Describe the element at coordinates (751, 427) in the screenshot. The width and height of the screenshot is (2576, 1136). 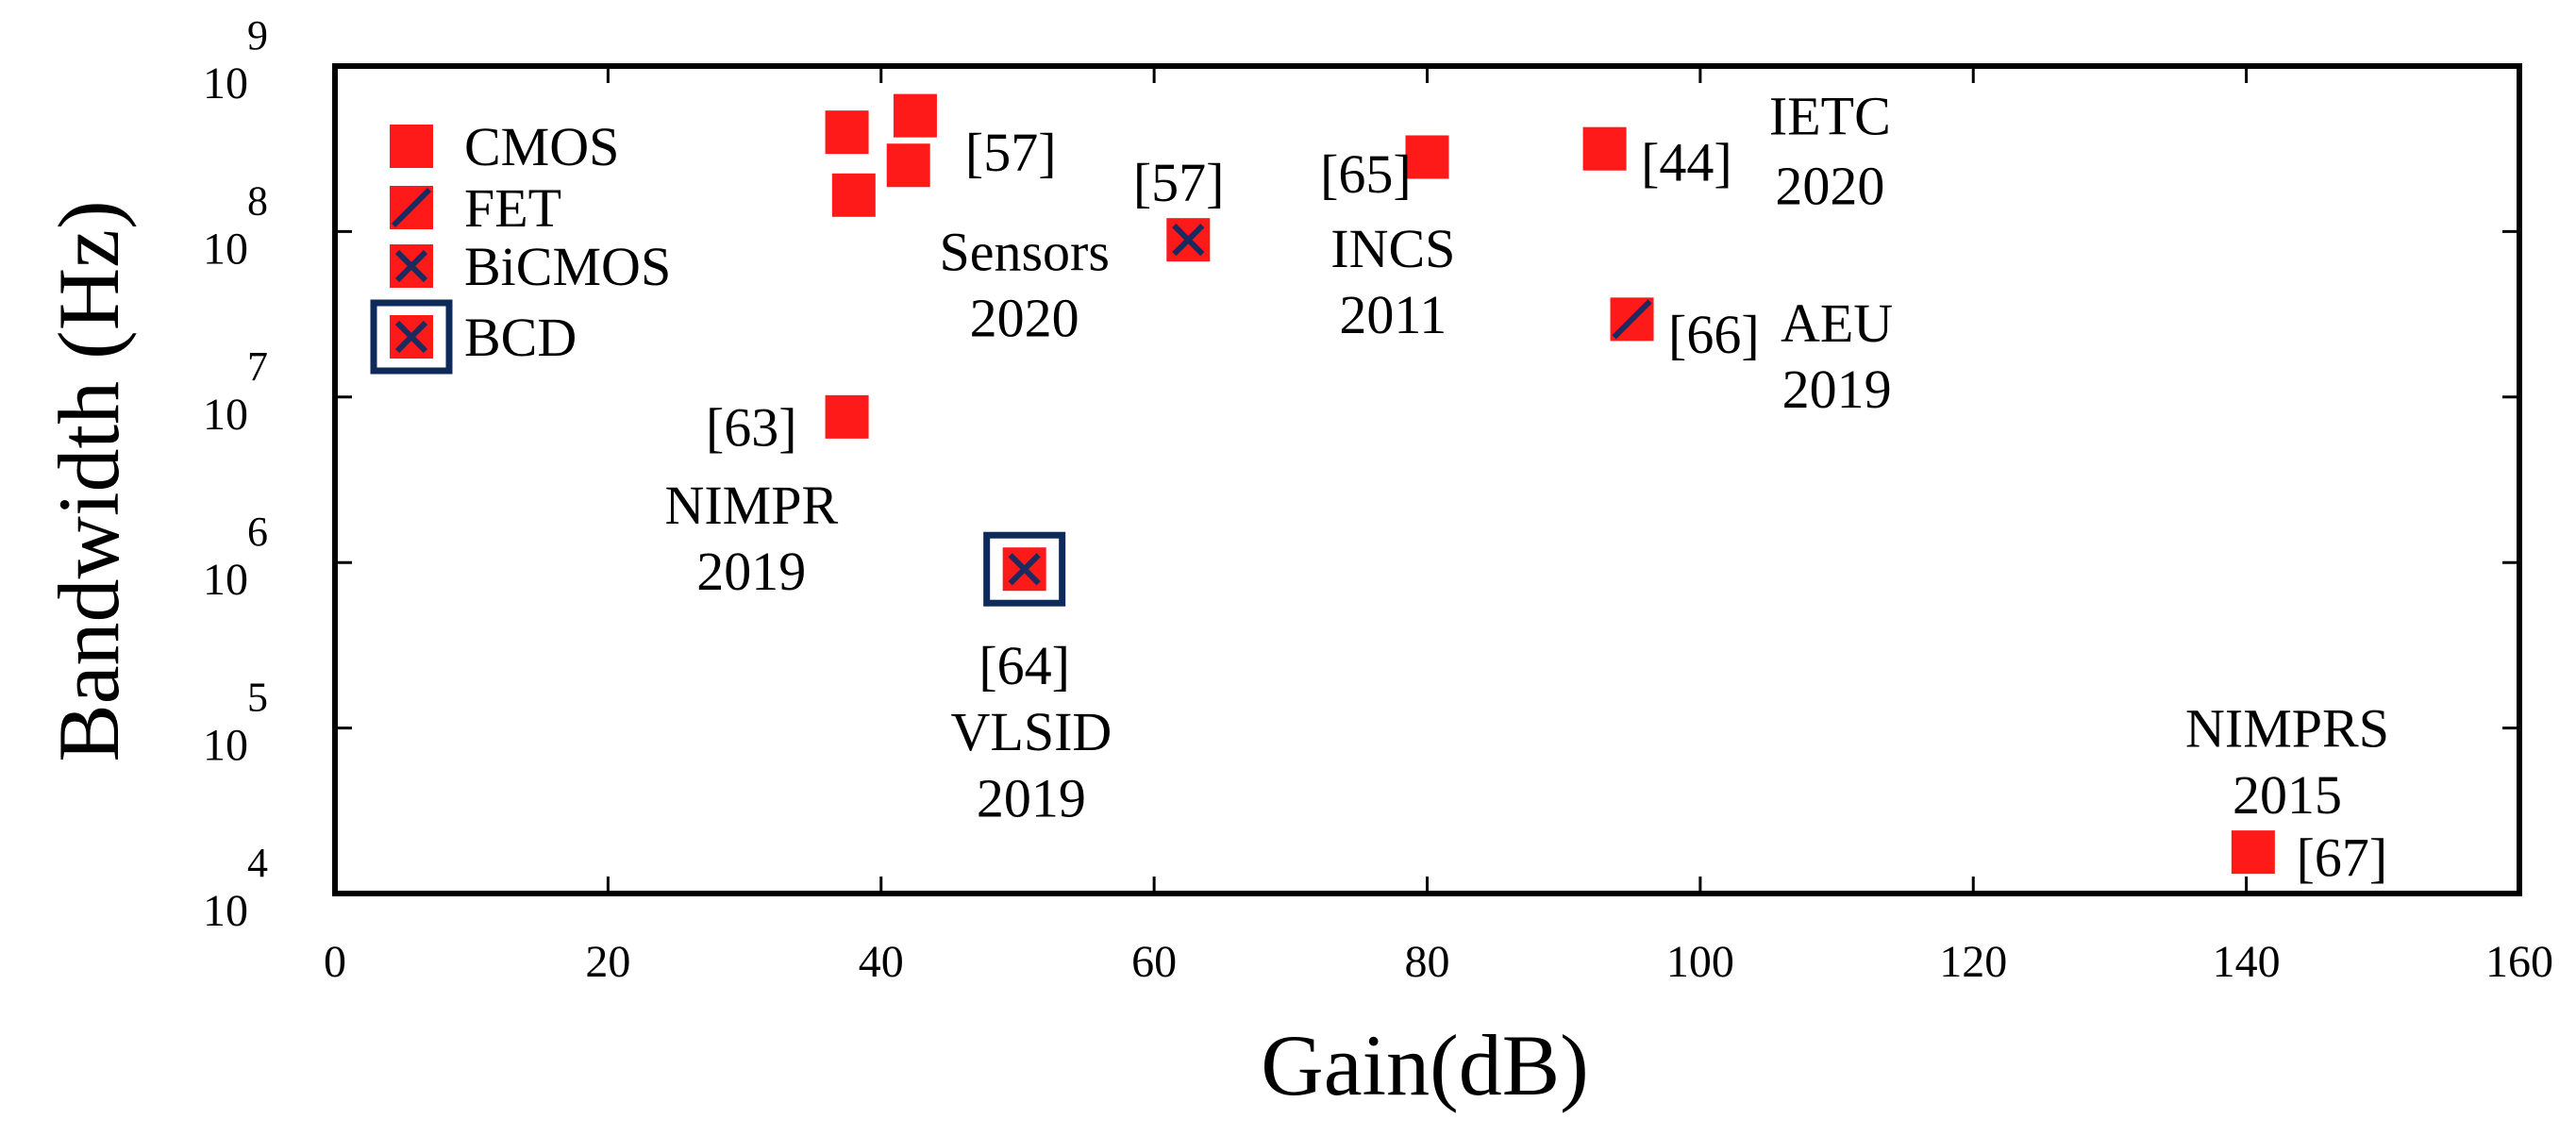
I see `point-annotation: [63]` at that location.